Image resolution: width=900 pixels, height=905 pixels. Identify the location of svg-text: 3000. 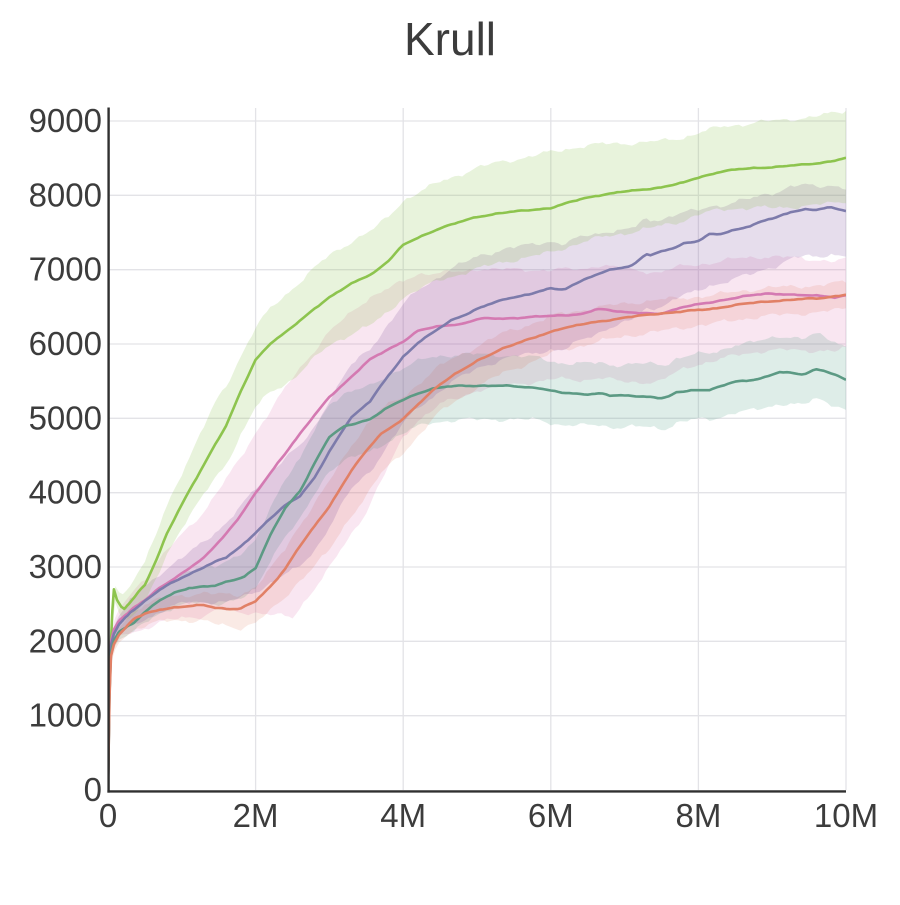
(65, 566).